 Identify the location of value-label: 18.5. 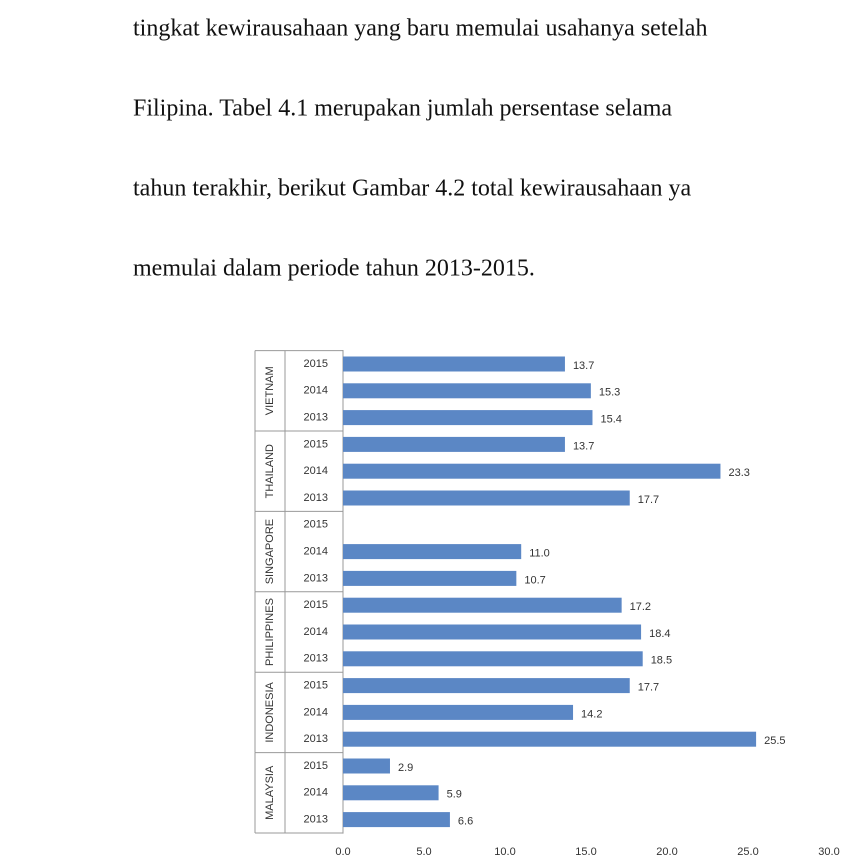
(661, 661).